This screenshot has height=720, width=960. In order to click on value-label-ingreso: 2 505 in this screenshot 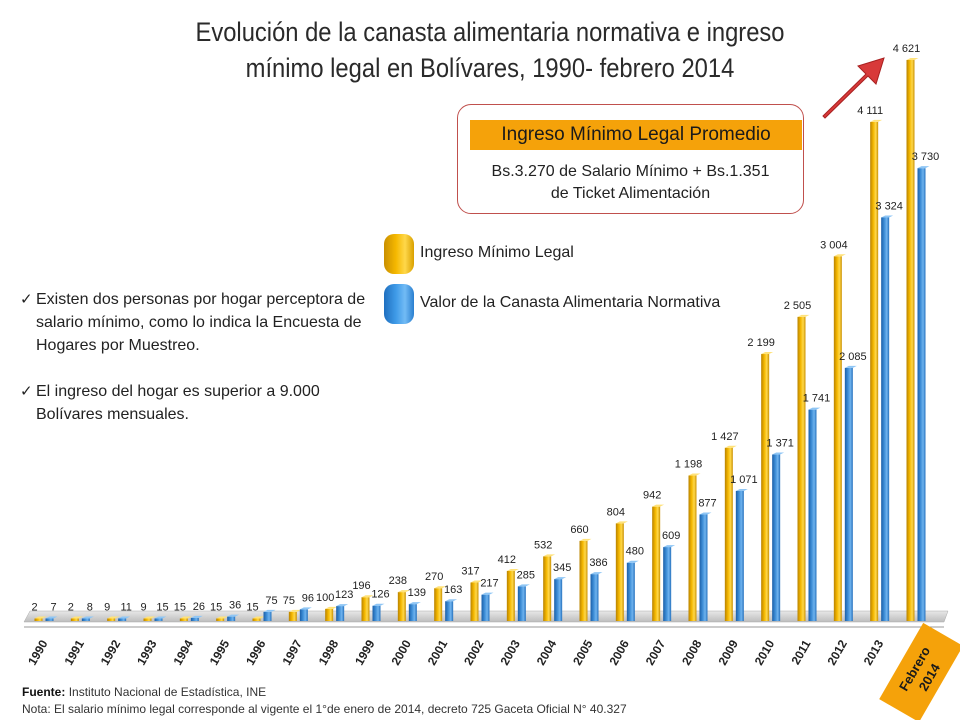, I will do `click(798, 306)`.